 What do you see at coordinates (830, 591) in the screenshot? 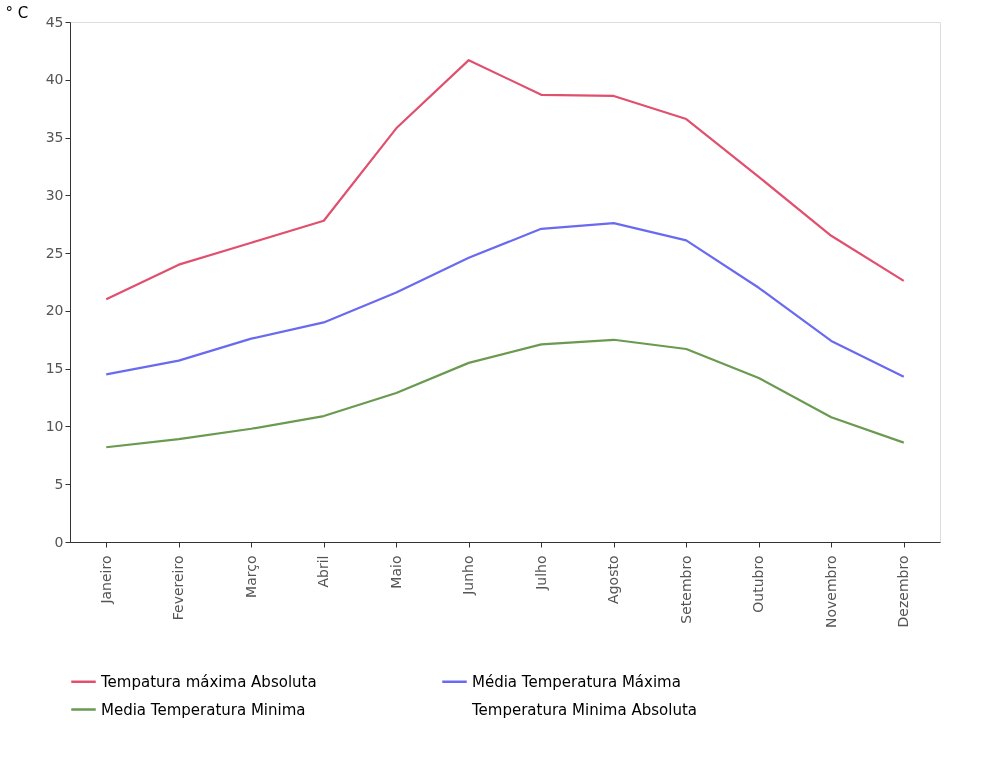
I see `x-tick-label: Novembro` at bounding box center [830, 591].